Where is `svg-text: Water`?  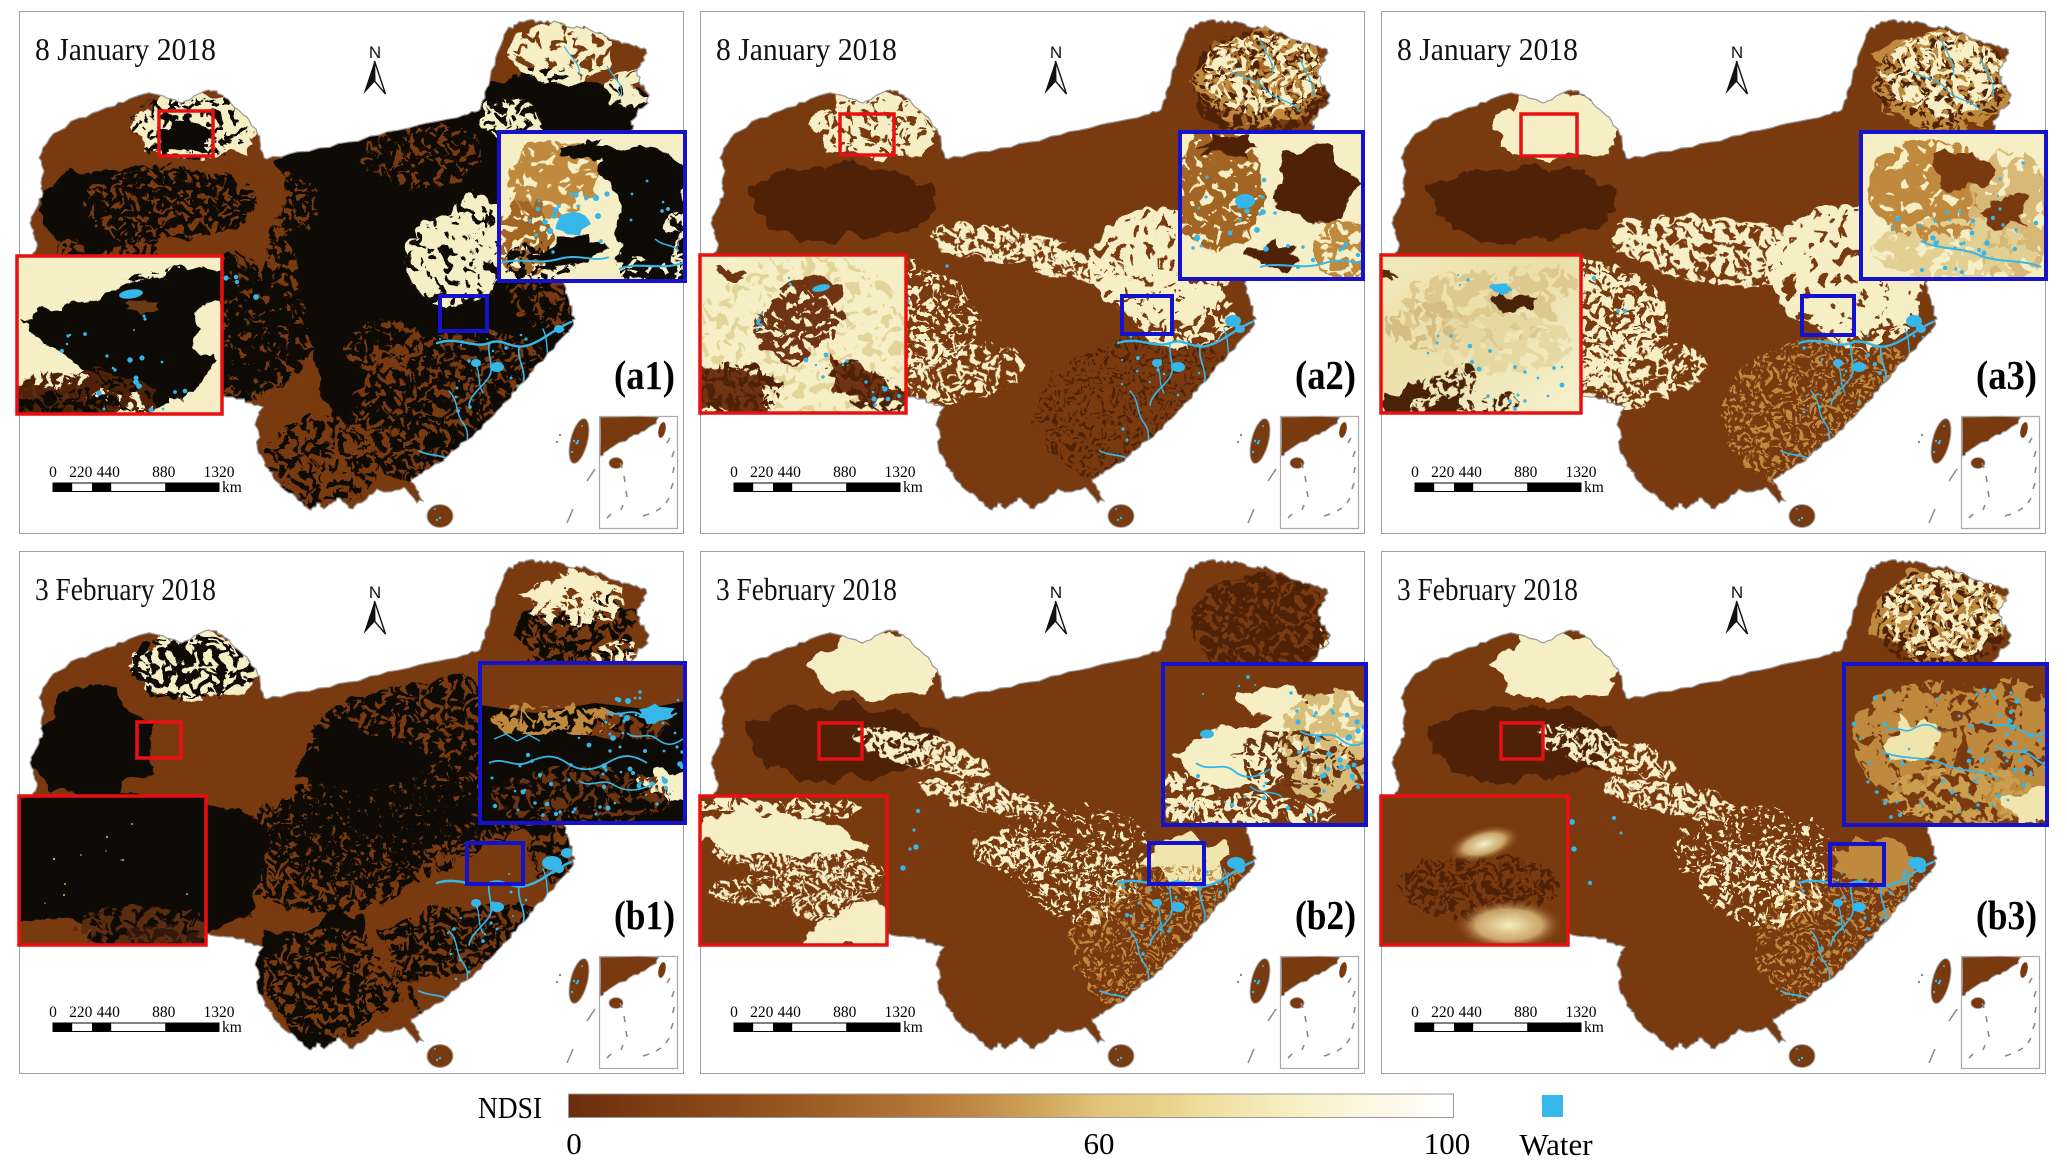
svg-text: Water is located at coordinates (1556, 1144).